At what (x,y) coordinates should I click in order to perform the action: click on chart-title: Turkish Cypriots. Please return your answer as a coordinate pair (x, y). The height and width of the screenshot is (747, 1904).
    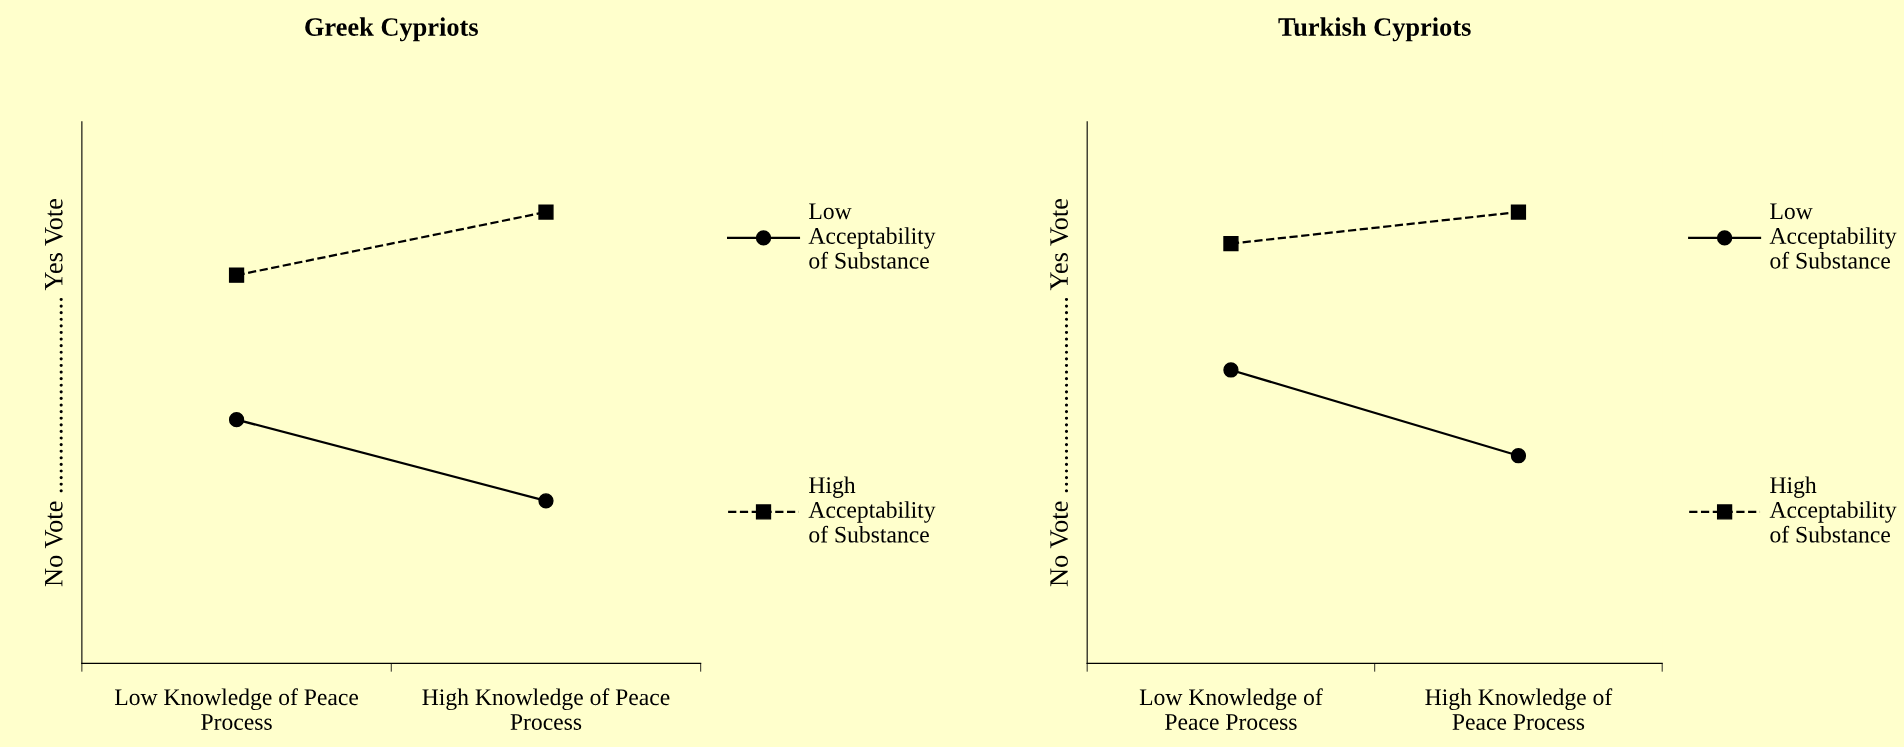
    Looking at the image, I should click on (1374, 29).